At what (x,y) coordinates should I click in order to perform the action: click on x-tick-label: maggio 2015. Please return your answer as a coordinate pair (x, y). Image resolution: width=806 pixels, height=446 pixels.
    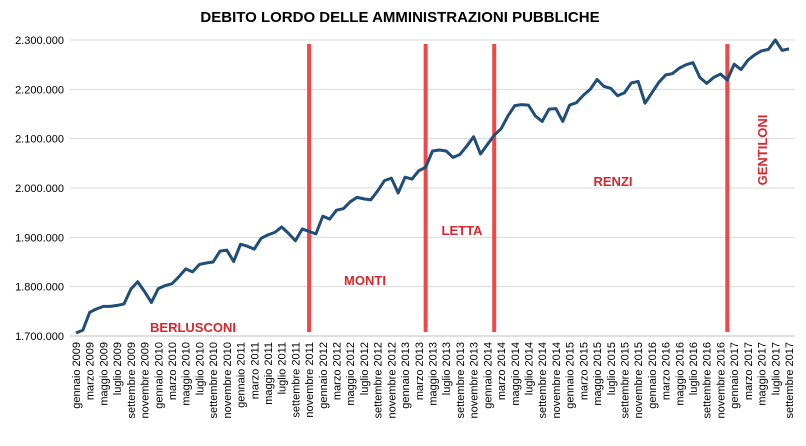
    Looking at the image, I should click on (598, 374).